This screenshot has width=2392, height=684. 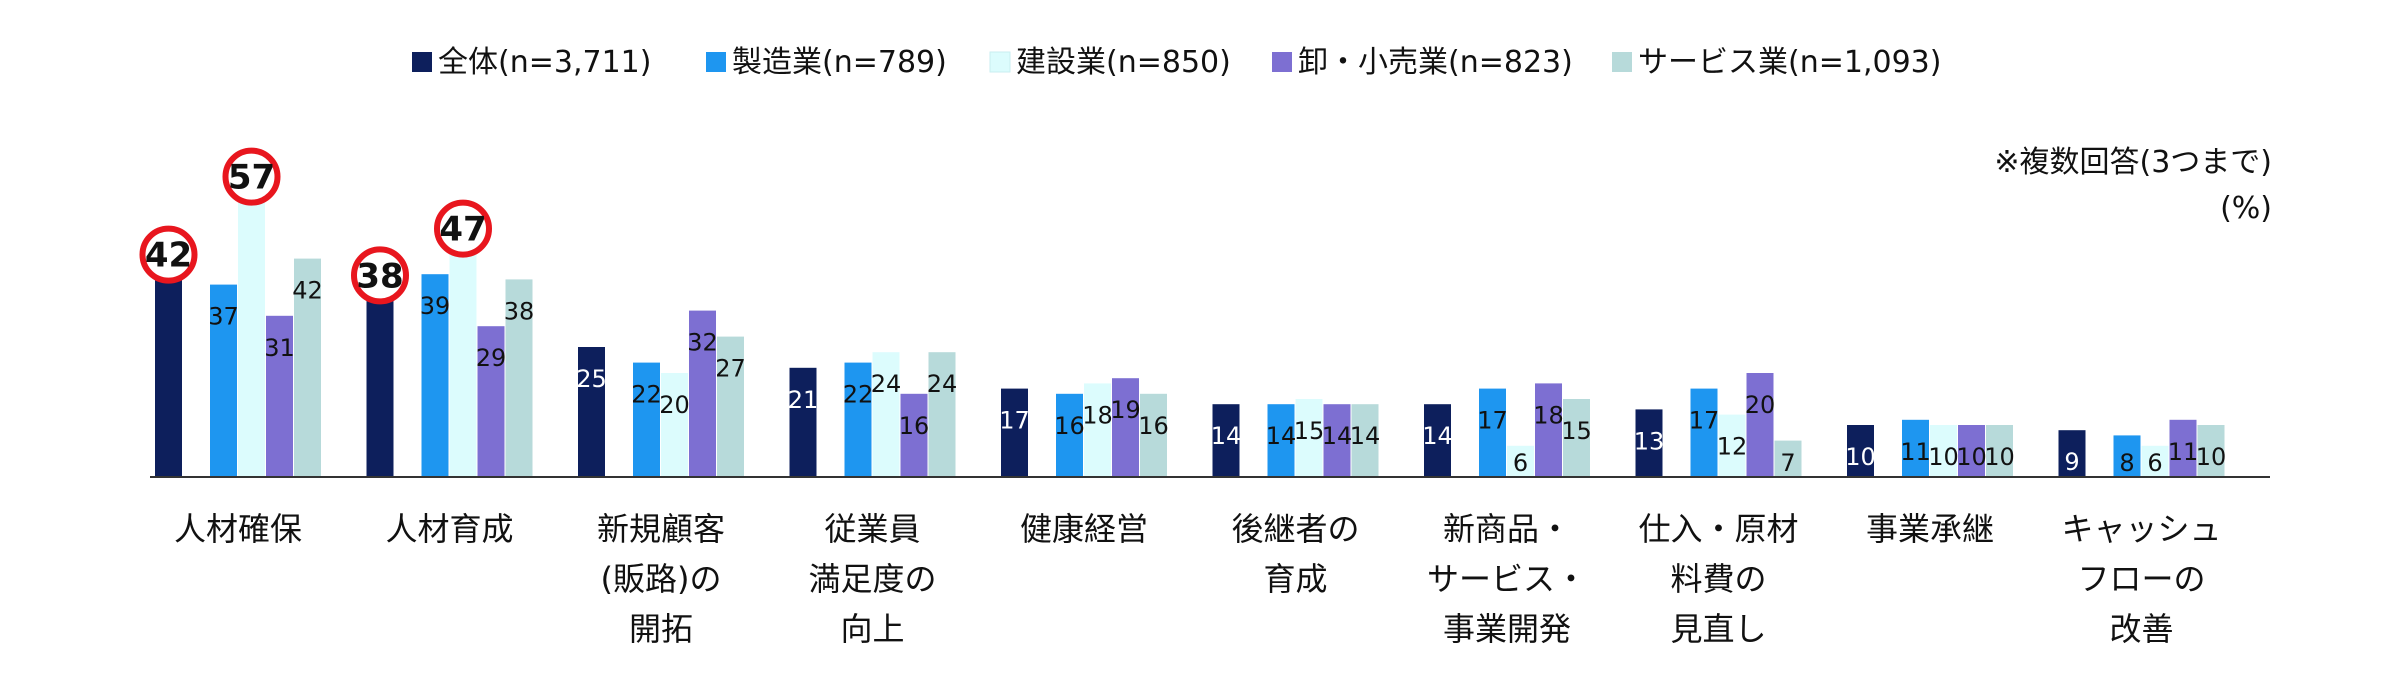 What do you see at coordinates (1576, 431) in the screenshot?
I see `data-label: 15` at bounding box center [1576, 431].